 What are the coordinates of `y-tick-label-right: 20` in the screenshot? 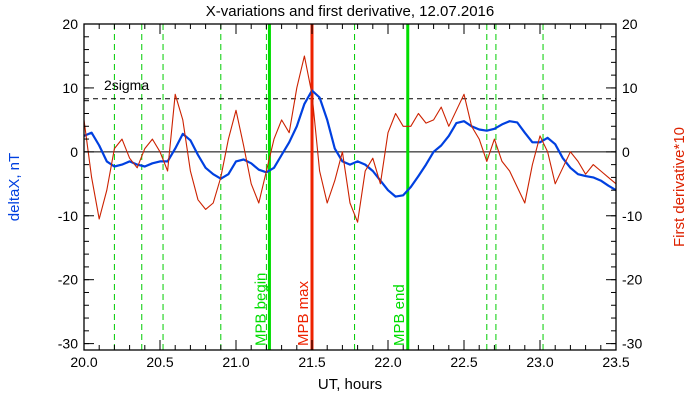 It's located at (630, 24).